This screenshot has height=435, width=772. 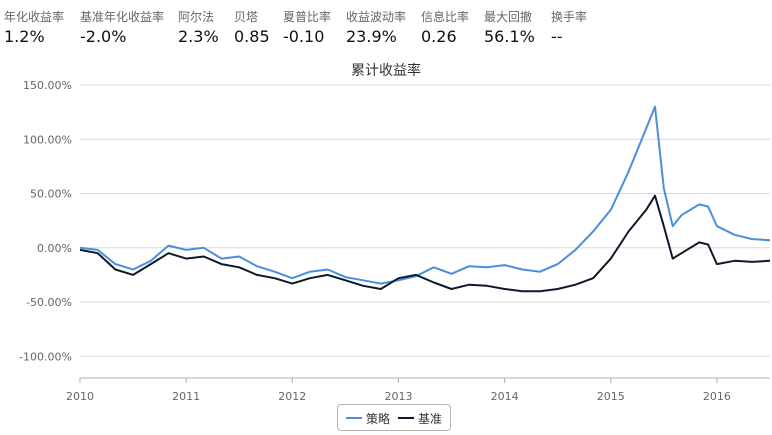 What do you see at coordinates (54, 248) in the screenshot?
I see `y-tick-label: 0.00%` at bounding box center [54, 248].